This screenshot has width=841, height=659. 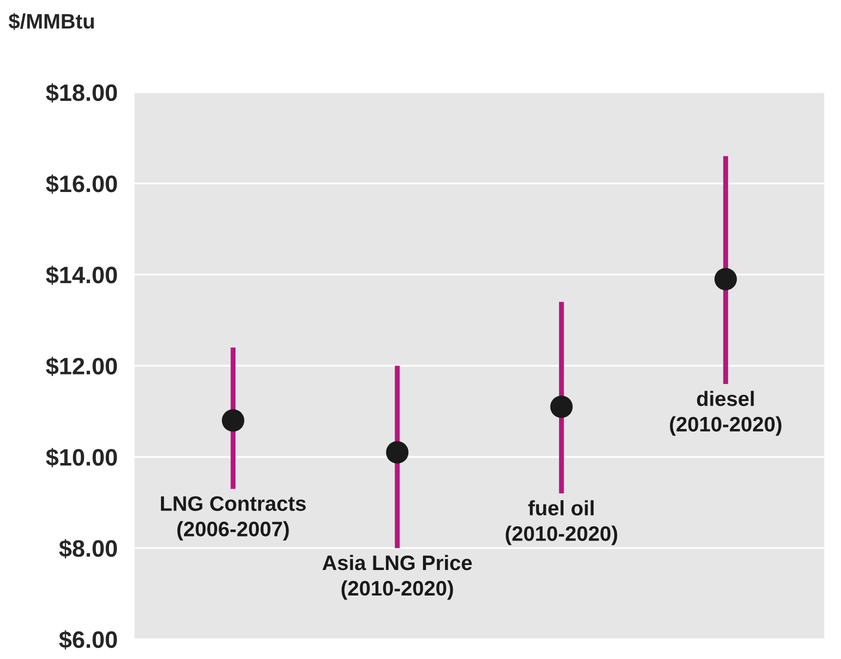 What do you see at coordinates (81, 366) in the screenshot?
I see `y-tick-label: $12.00` at bounding box center [81, 366].